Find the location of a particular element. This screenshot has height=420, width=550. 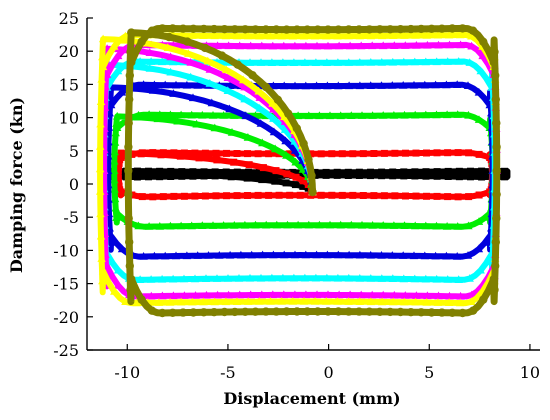

x-tick-label: -5 is located at coordinates (228, 372).